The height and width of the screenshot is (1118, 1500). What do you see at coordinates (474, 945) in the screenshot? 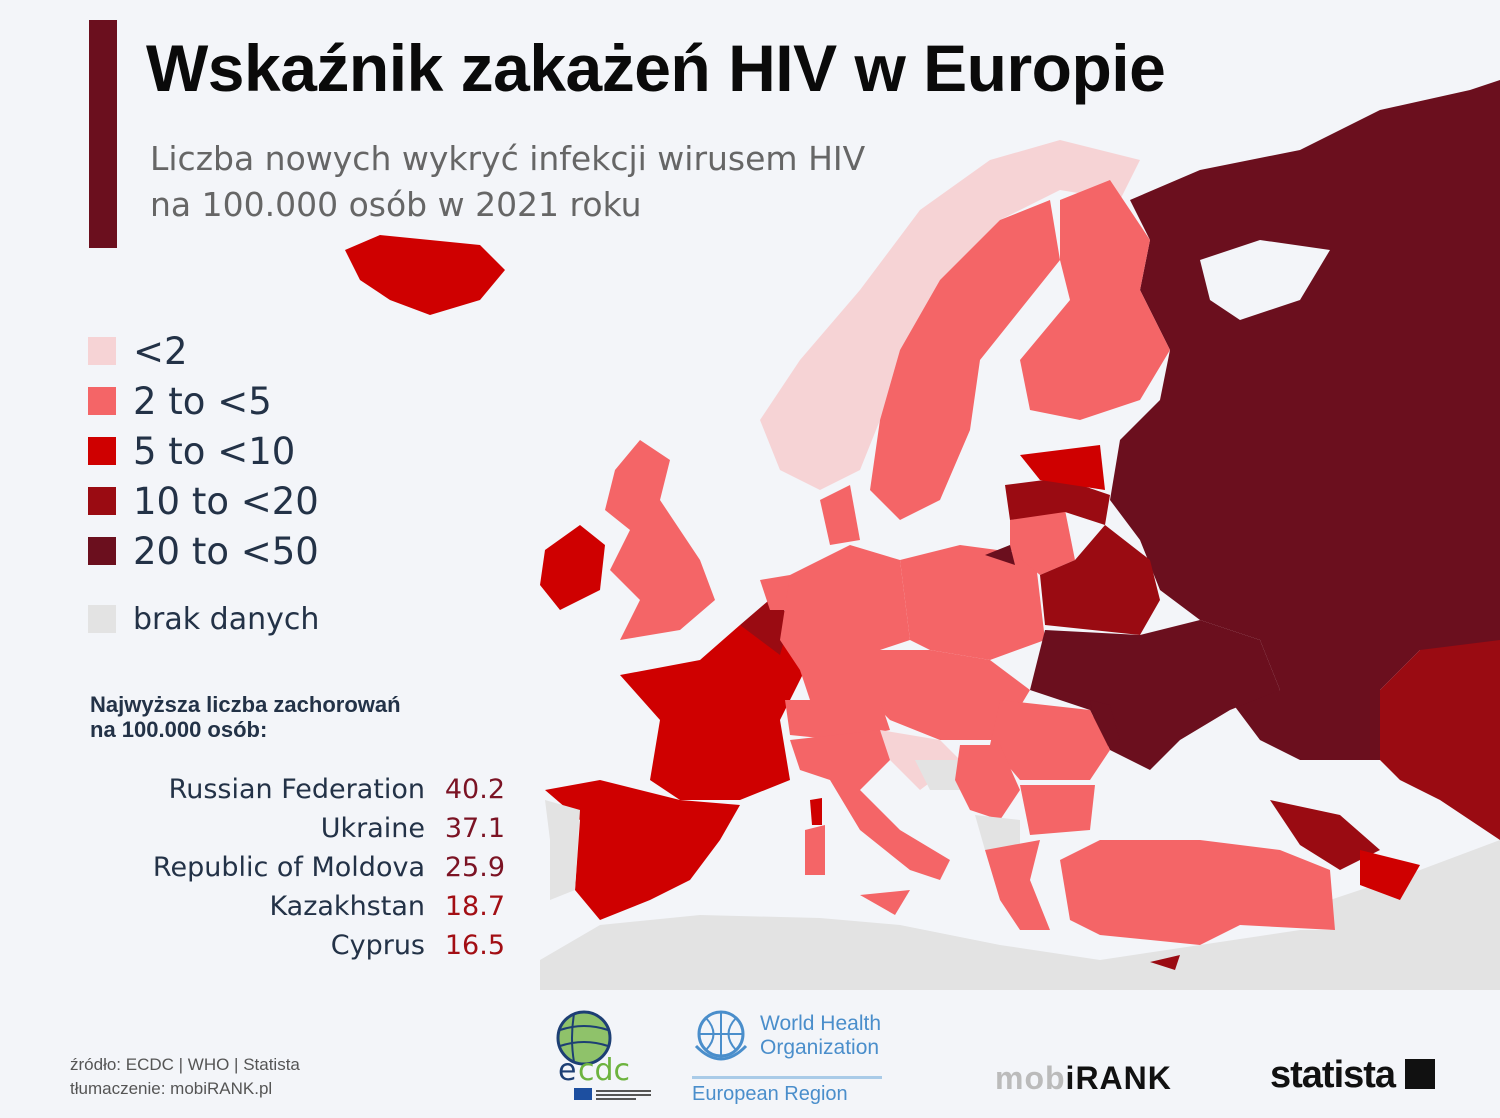
I see `country-value: 16.5` at bounding box center [474, 945].